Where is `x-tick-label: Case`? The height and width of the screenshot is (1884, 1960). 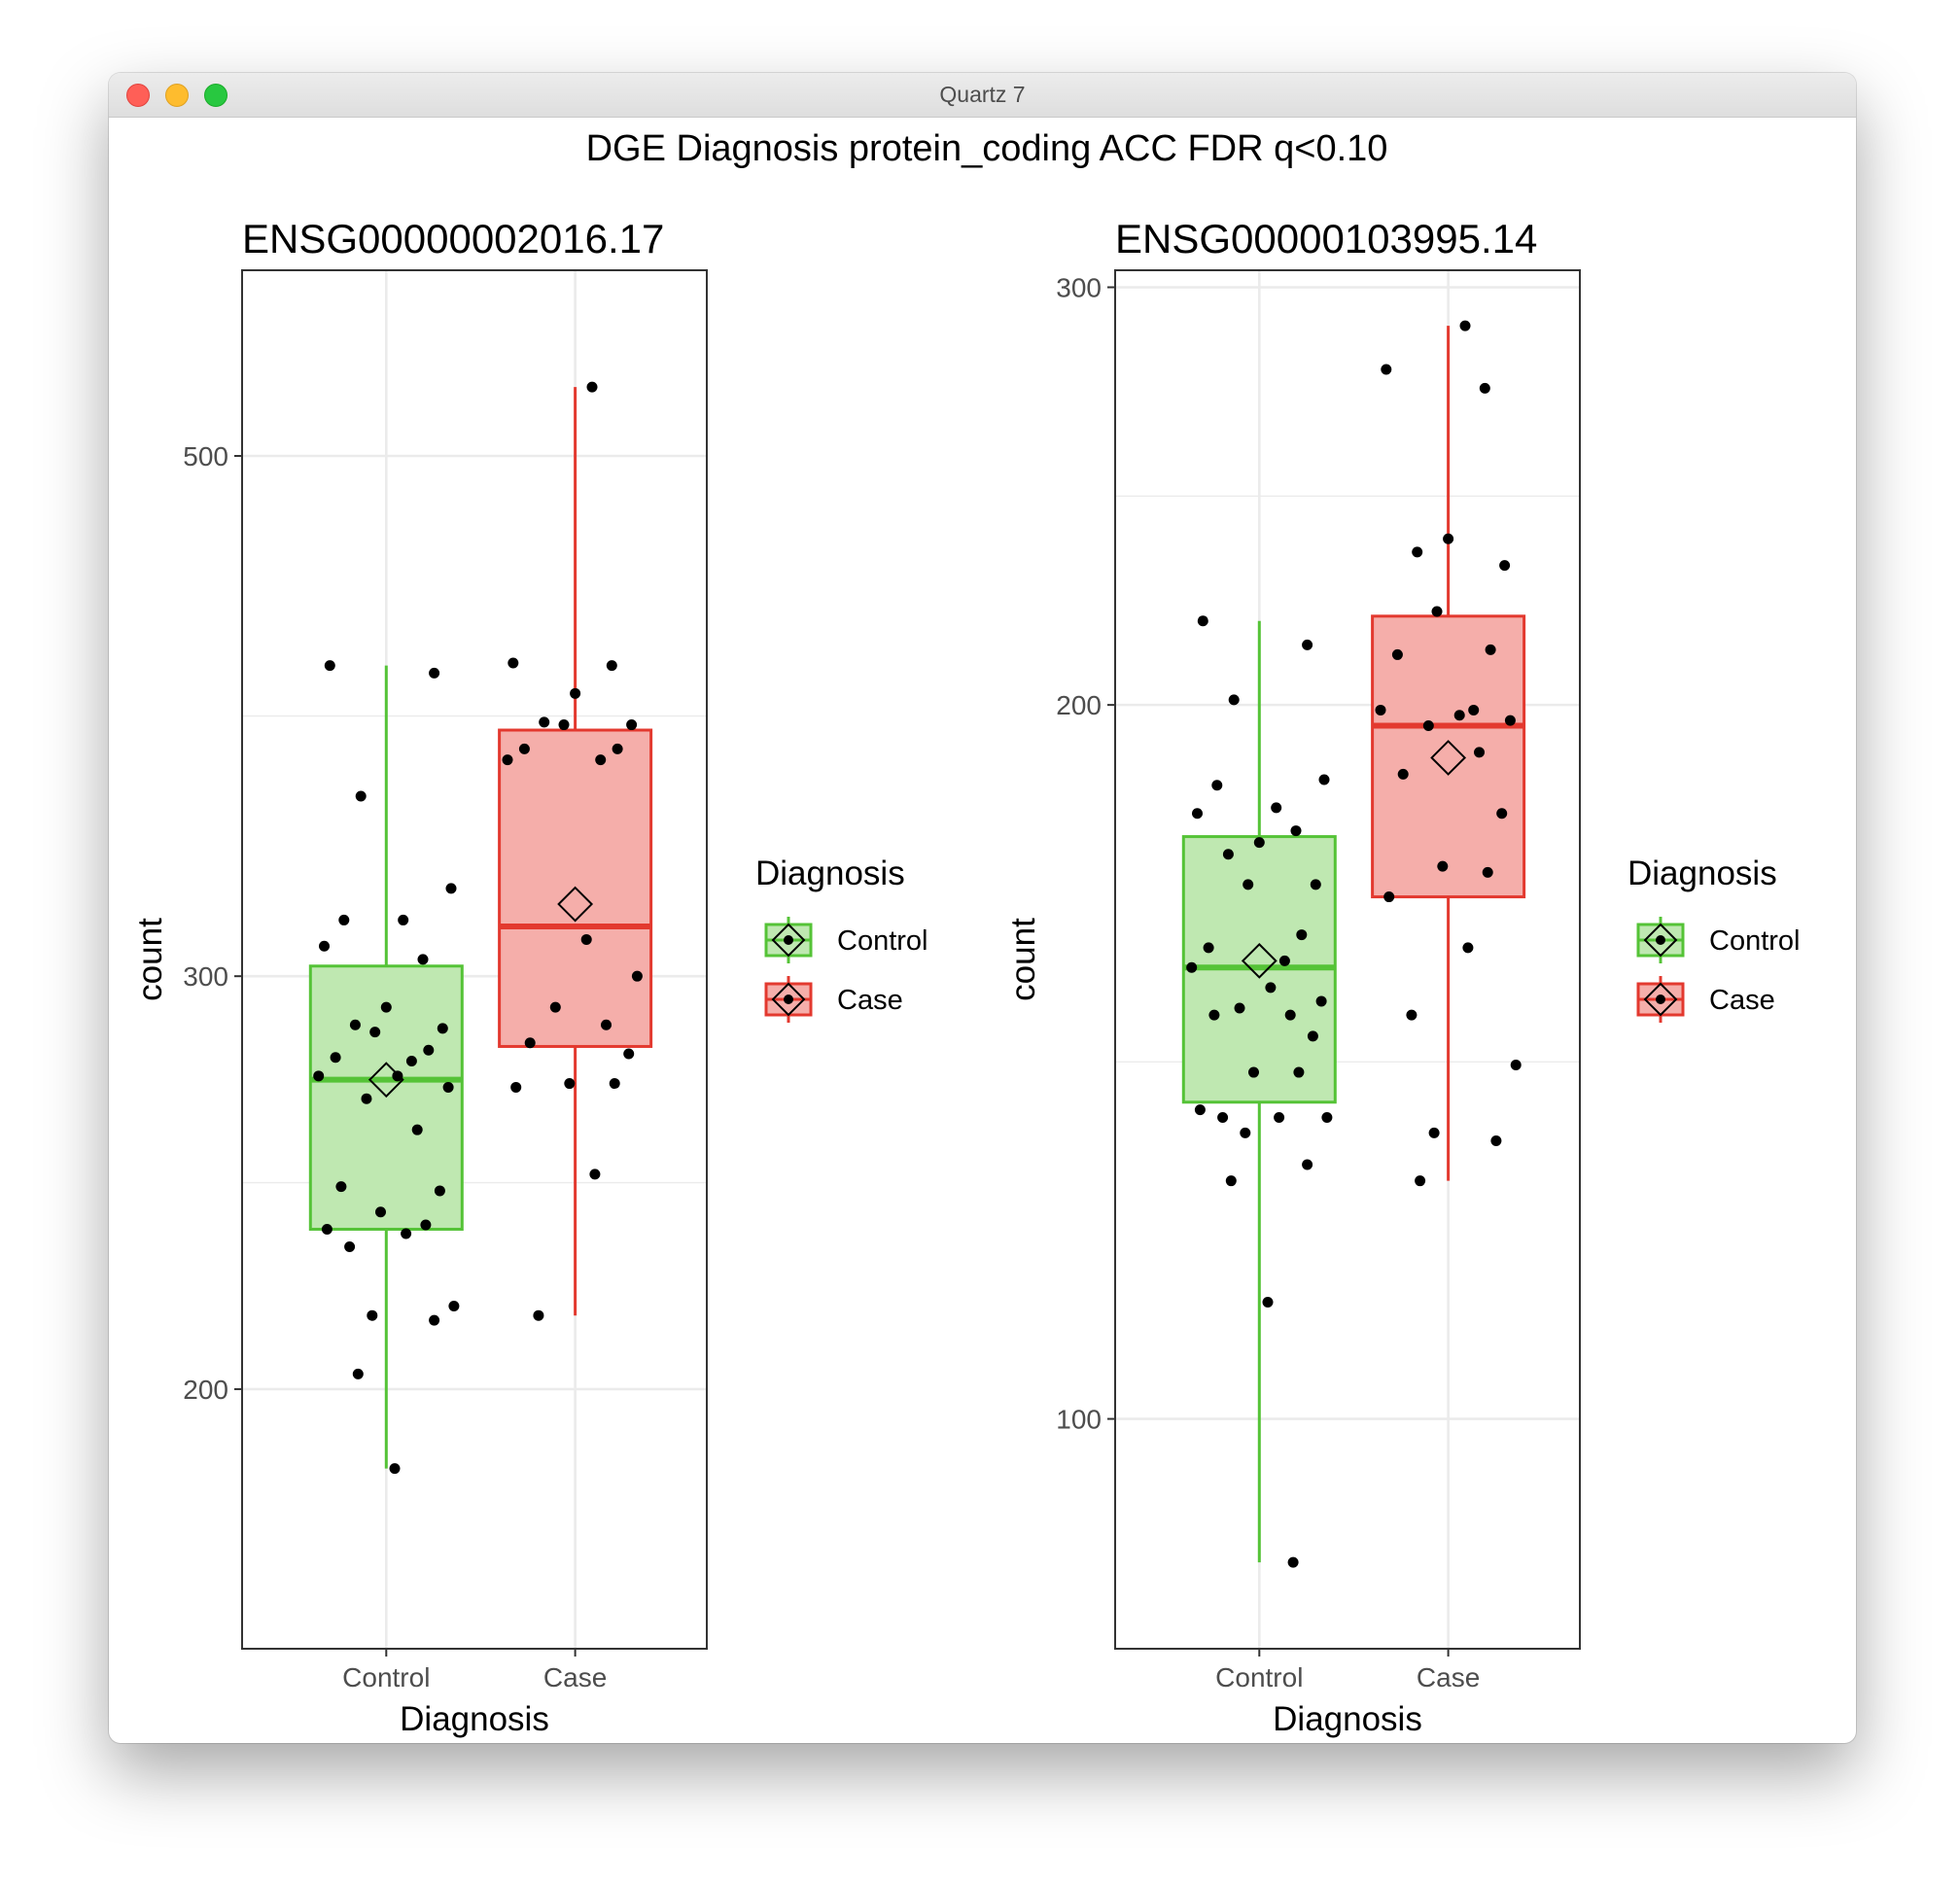 x-tick-label: Case is located at coordinates (1448, 1677).